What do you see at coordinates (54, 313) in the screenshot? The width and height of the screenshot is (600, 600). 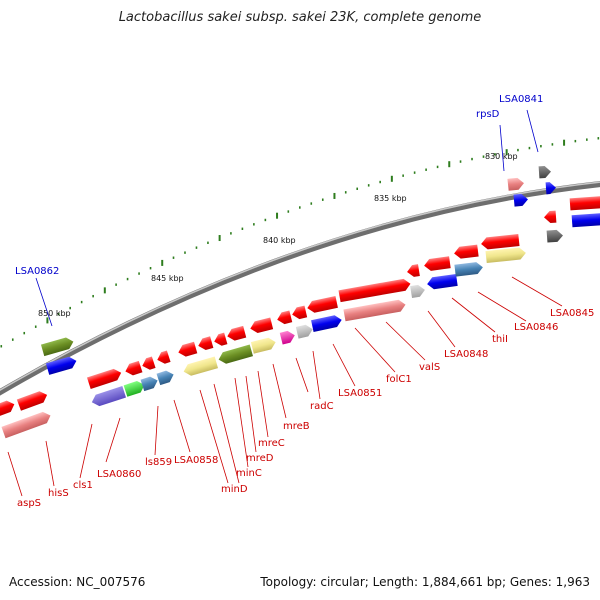 I see `scale-label-850: 850 kbp` at bounding box center [54, 313].